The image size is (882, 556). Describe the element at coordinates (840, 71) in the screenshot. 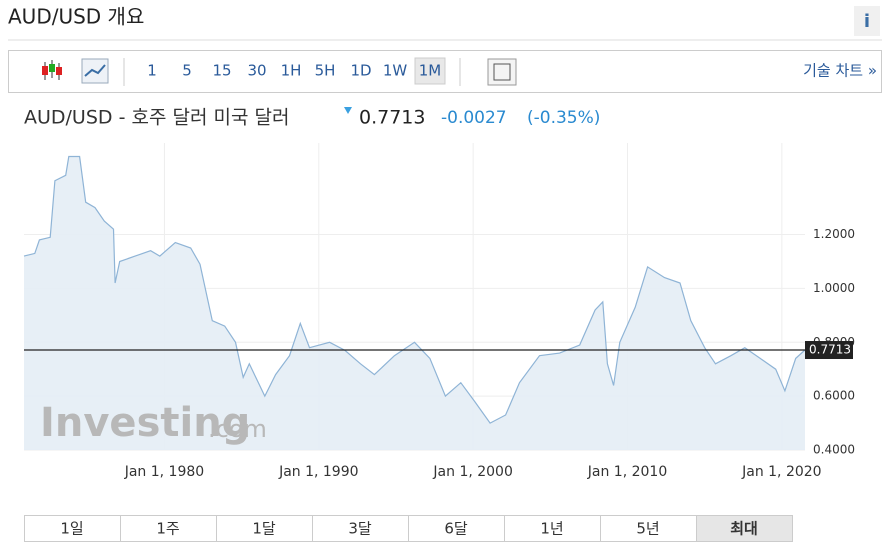

I see `tech-chart-link: 기술 차트 »` at that location.